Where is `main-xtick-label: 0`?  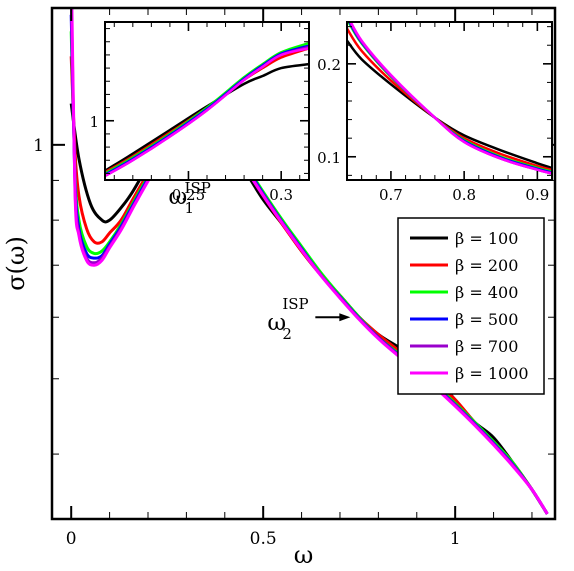
main-xtick-label: 0 is located at coordinates (71, 539).